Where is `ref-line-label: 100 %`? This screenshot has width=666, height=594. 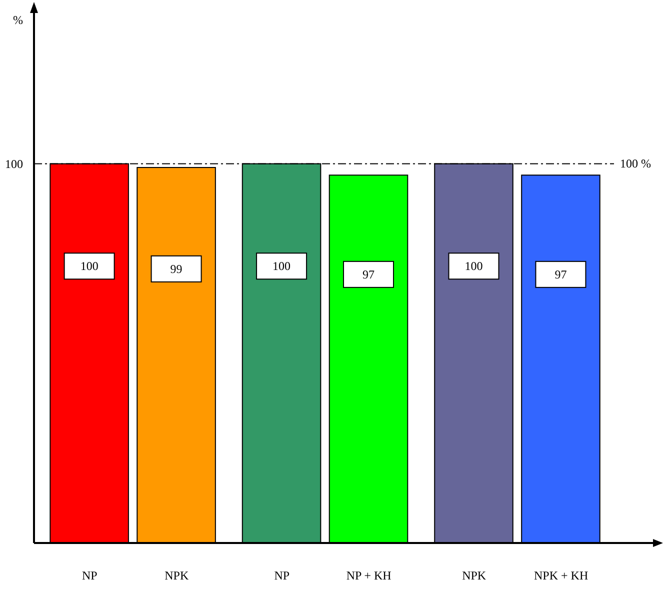
ref-line-label: 100 % is located at coordinates (635, 163).